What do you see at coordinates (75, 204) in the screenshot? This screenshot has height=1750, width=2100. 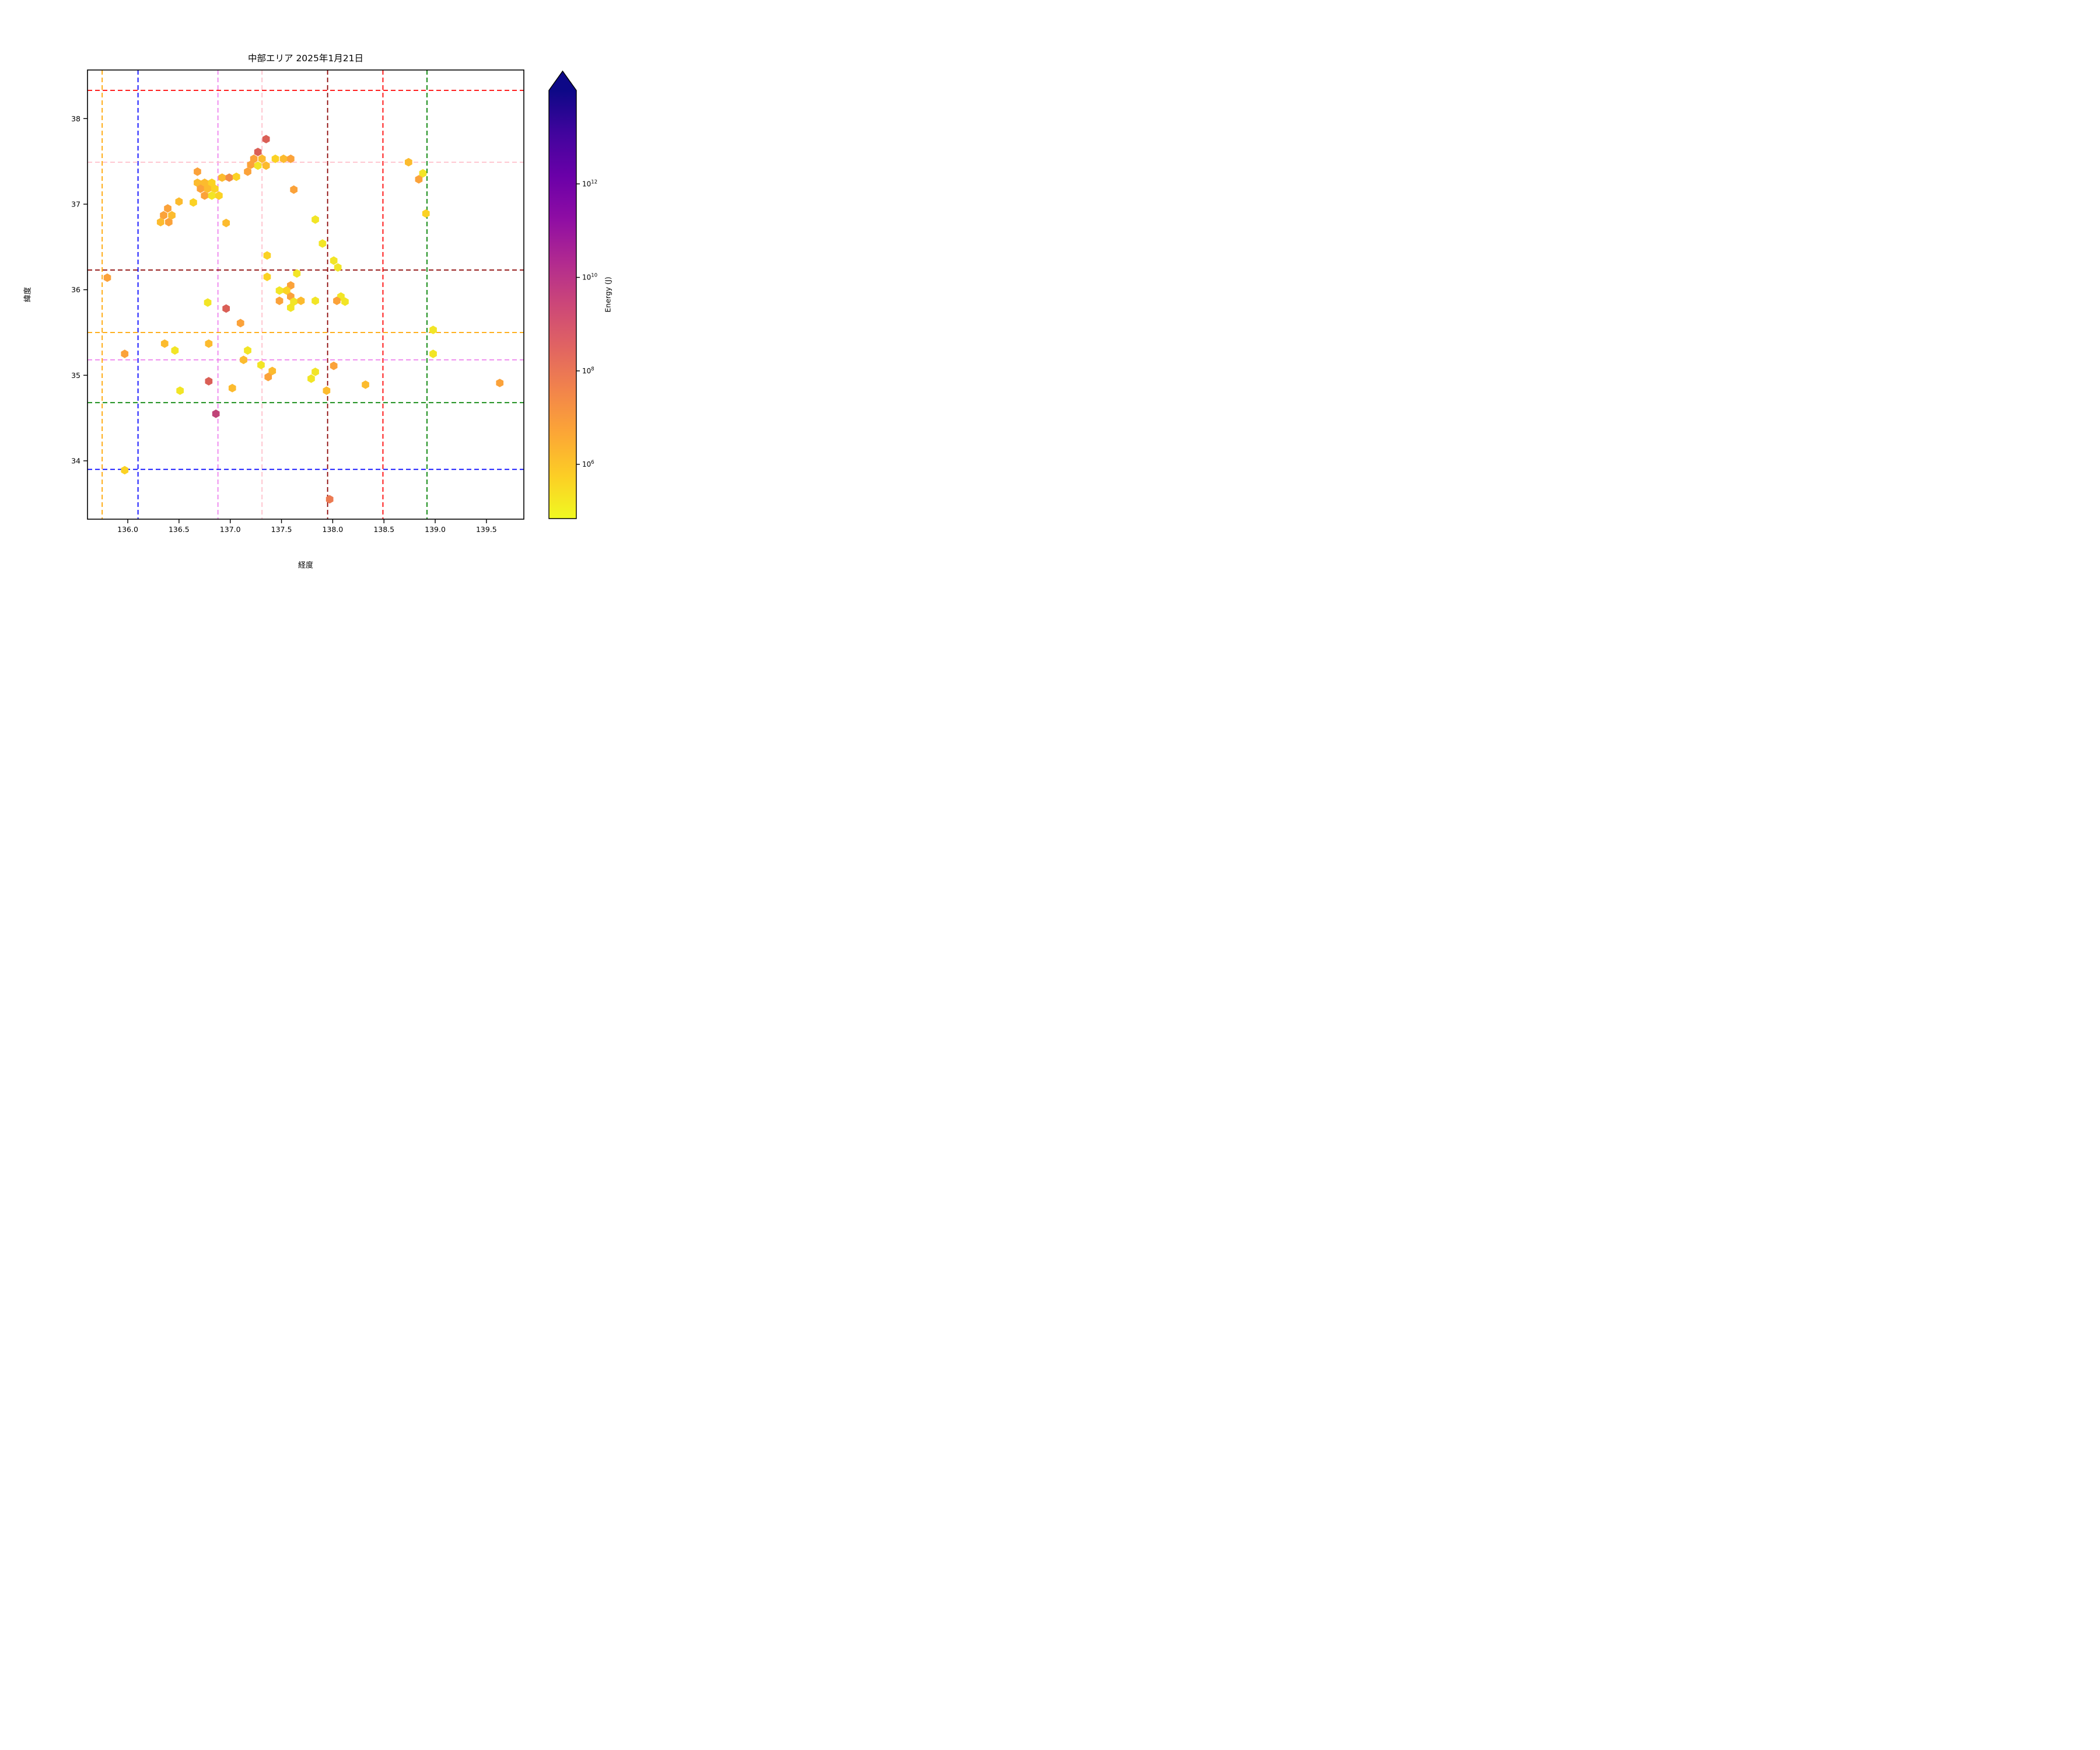 I see `y-tick-label: 37` at bounding box center [75, 204].